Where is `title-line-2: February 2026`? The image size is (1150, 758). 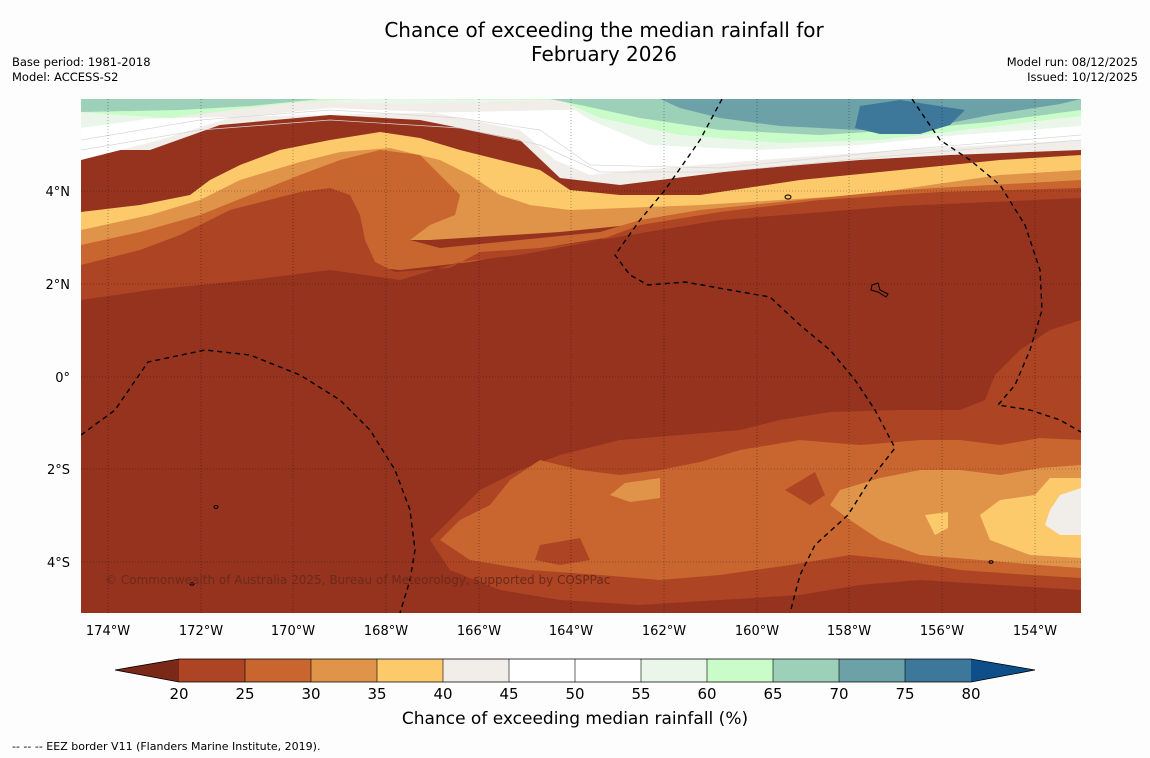
title-line-2: February 2026 is located at coordinates (604, 54).